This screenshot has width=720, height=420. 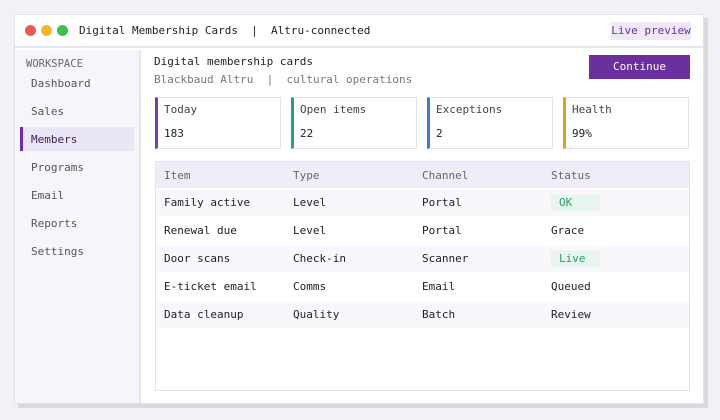 I want to click on stat-value: 183, so click(x=174, y=133).